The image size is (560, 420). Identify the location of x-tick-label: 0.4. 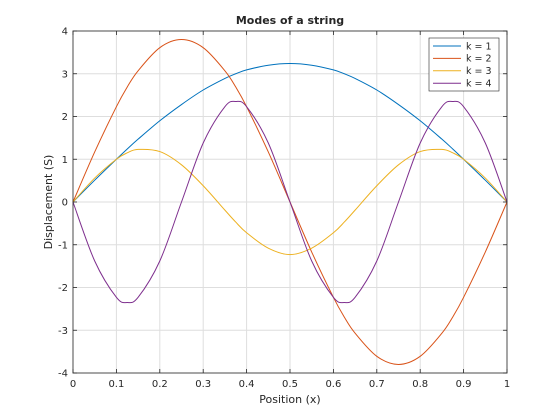
(247, 384).